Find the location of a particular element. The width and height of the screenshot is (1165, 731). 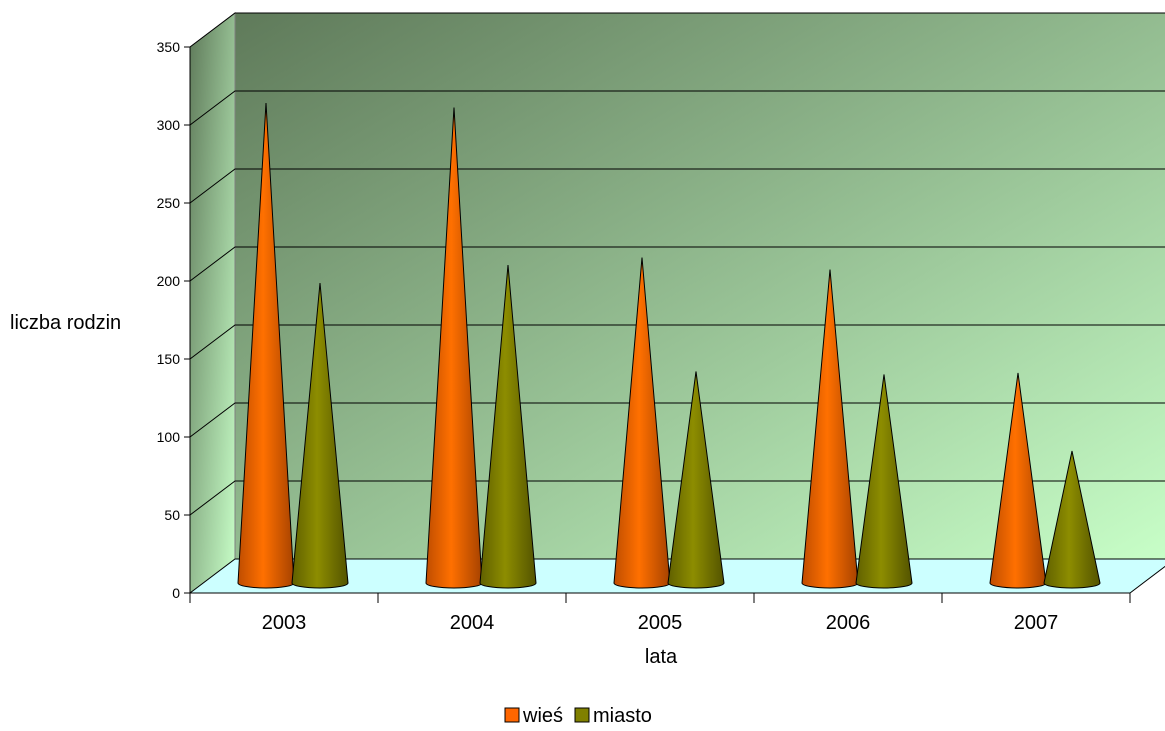

side-wall is located at coordinates (212, 303).